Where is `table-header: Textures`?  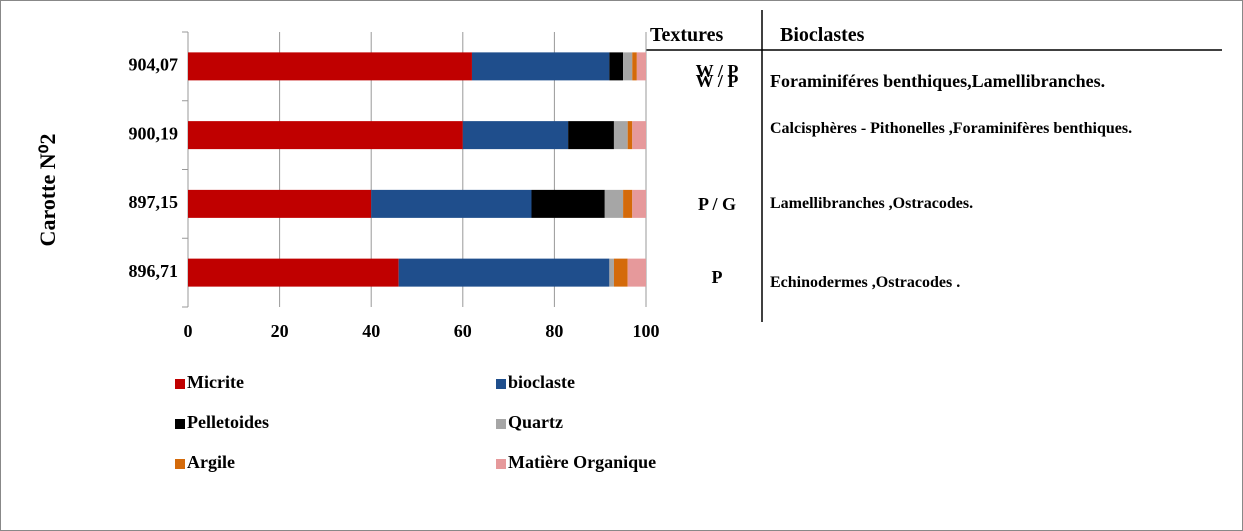
table-header: Textures is located at coordinates (687, 35).